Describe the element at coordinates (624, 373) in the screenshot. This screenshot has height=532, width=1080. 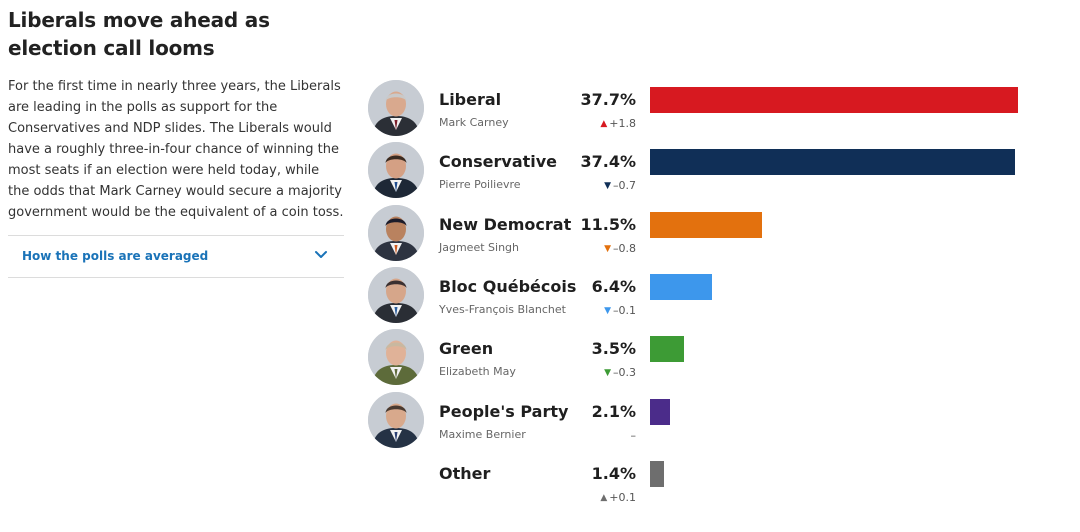
I see `change-value: –0.3` at that location.